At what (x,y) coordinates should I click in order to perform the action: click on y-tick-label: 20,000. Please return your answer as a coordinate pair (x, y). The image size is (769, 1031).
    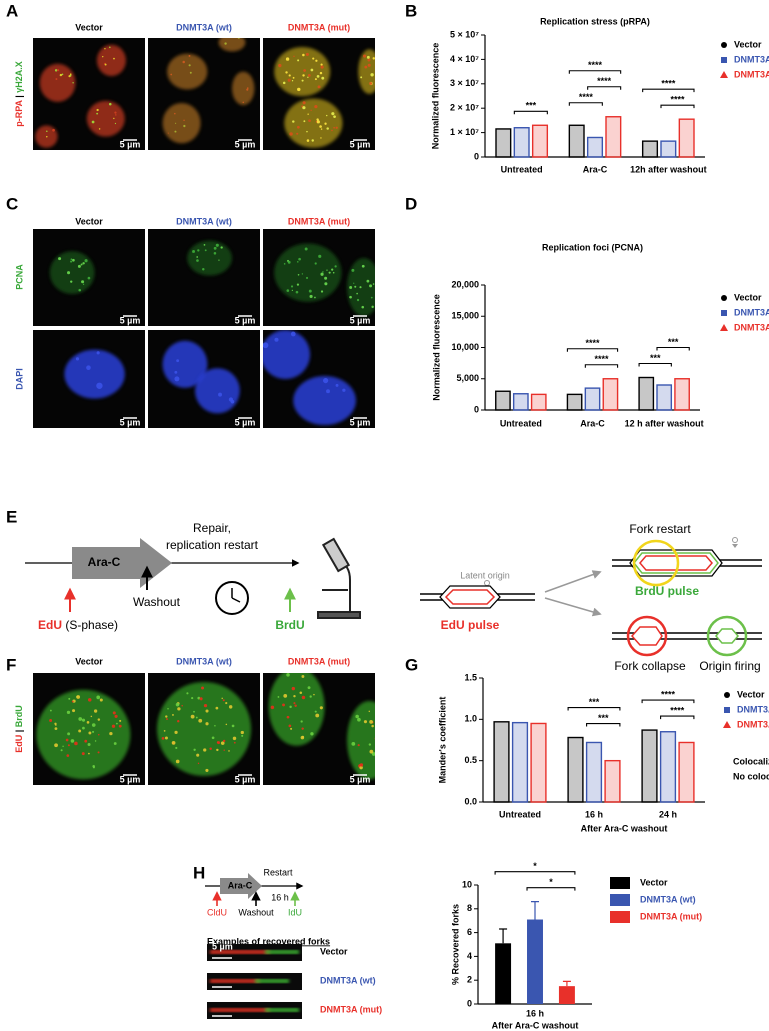
    Looking at the image, I should click on (465, 284).